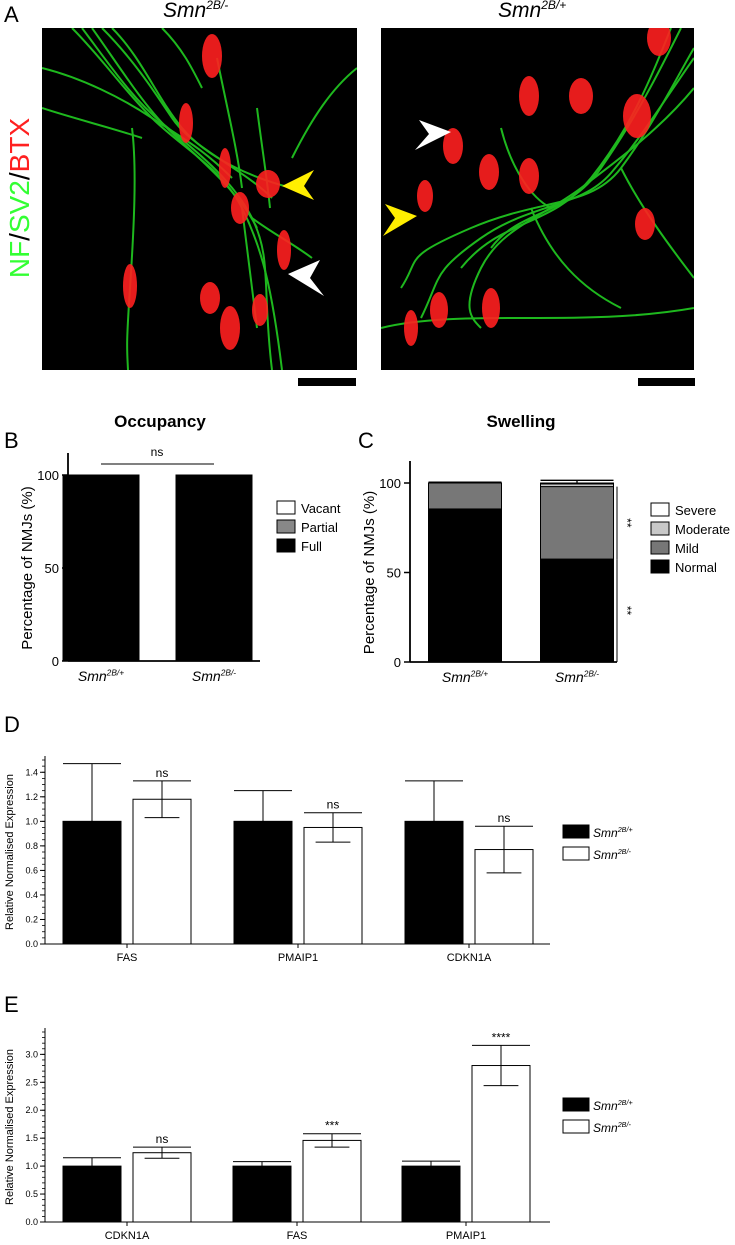 The height and width of the screenshot is (1245, 735). What do you see at coordinates (31, 870) in the screenshot?
I see `y-tick-label: 0.6` at bounding box center [31, 870].